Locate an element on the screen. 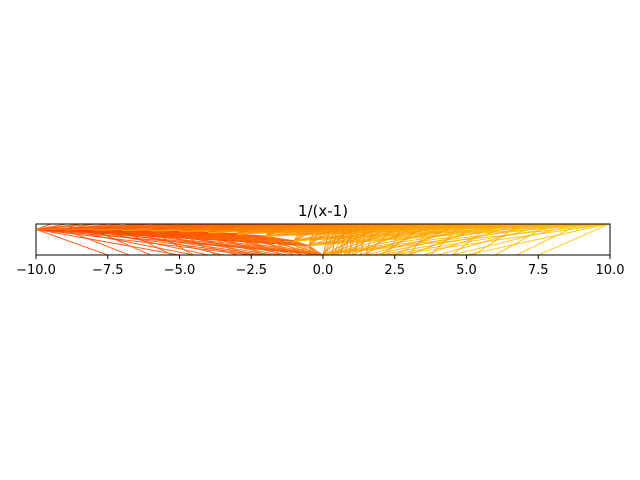 This screenshot has height=480, width=640. chart-title: 1/(x-1) is located at coordinates (323, 211).